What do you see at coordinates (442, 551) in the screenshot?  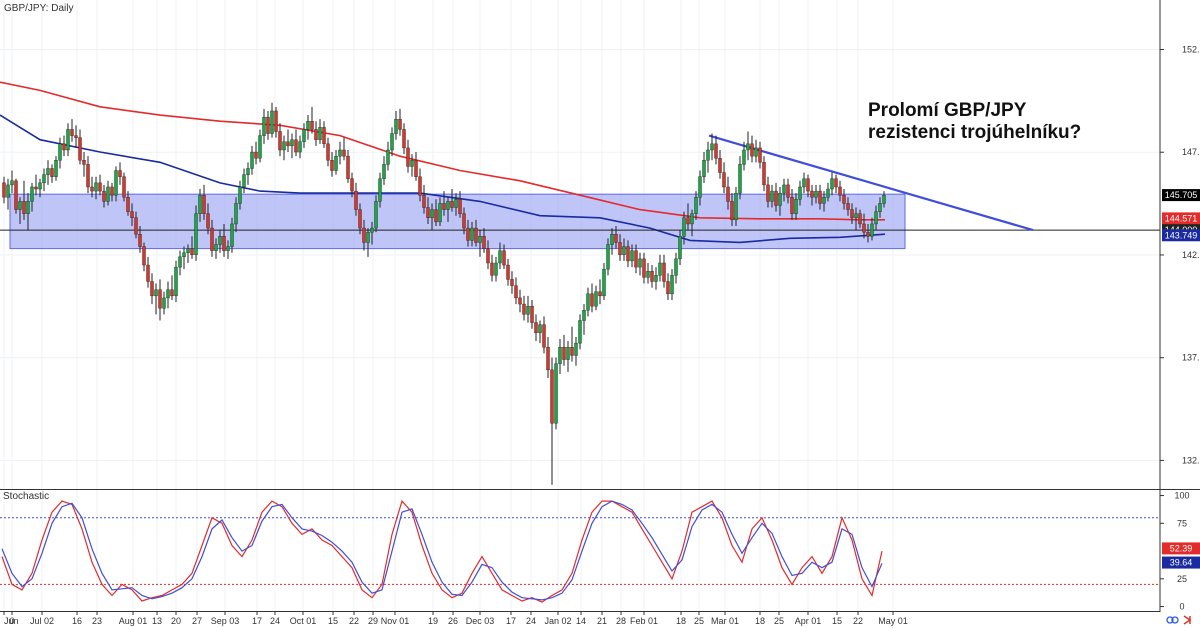 I see `stochastic-lines` at bounding box center [442, 551].